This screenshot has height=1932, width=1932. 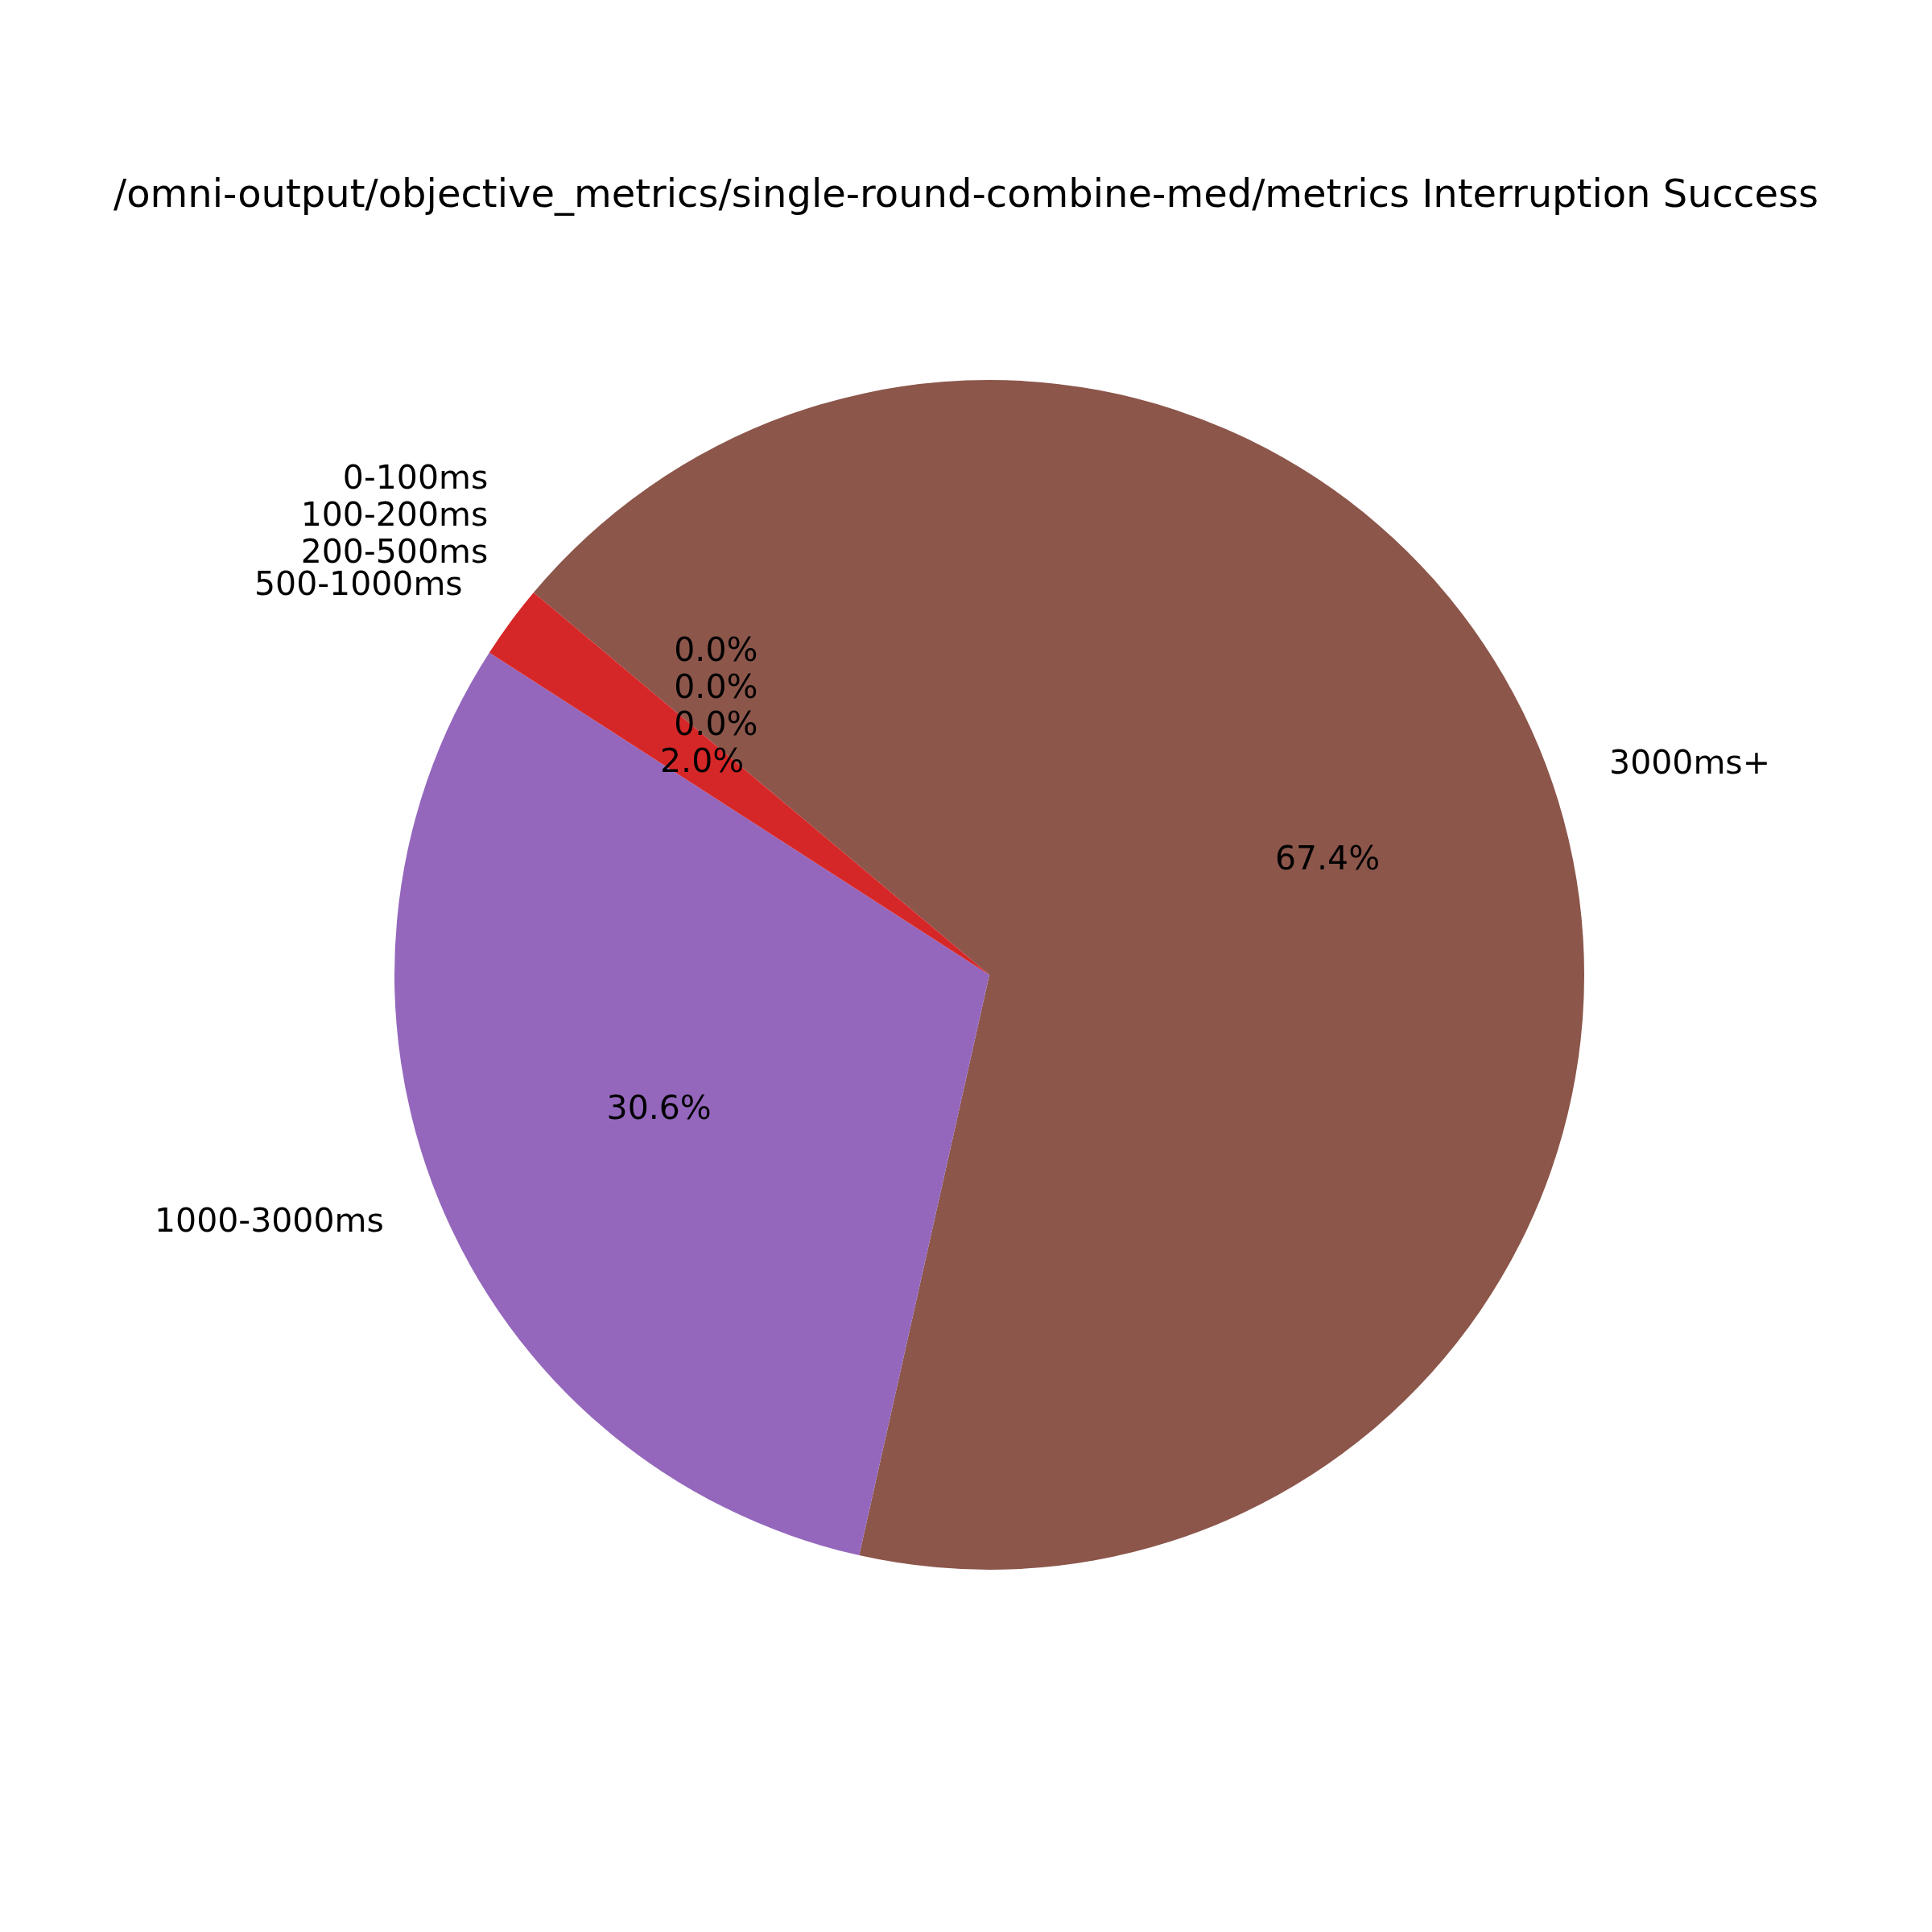 I want to click on category-label: 0-100ms, so click(x=415, y=477).